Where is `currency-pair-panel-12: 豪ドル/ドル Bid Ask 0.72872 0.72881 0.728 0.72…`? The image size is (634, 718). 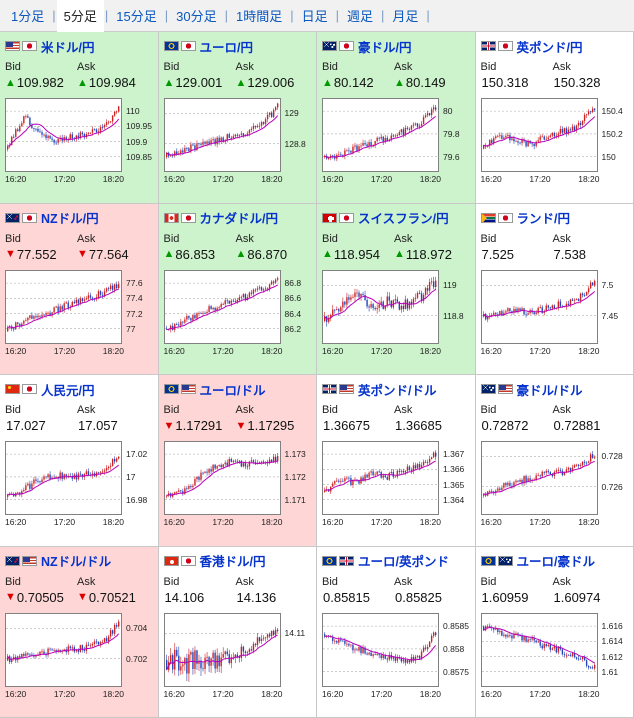 currency-pair-panel-12: 豪ドル/ドル Bid Ask 0.72872 0.72881 0.728 0.72… is located at coordinates (554, 461).